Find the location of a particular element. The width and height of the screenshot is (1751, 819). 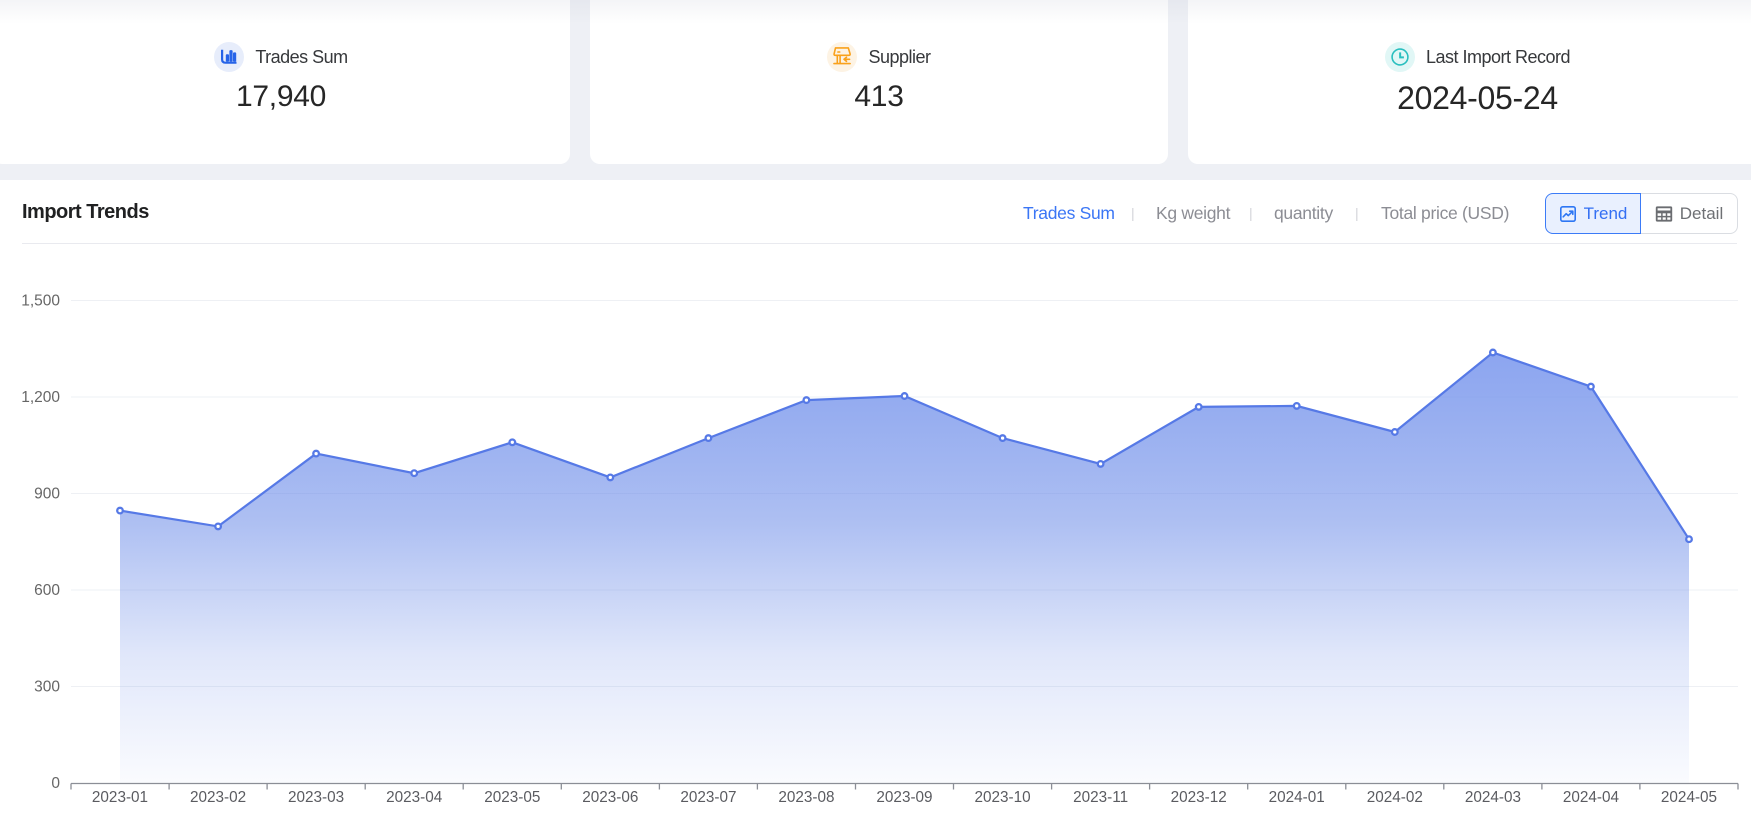

svg-text: 900 is located at coordinates (47, 494).